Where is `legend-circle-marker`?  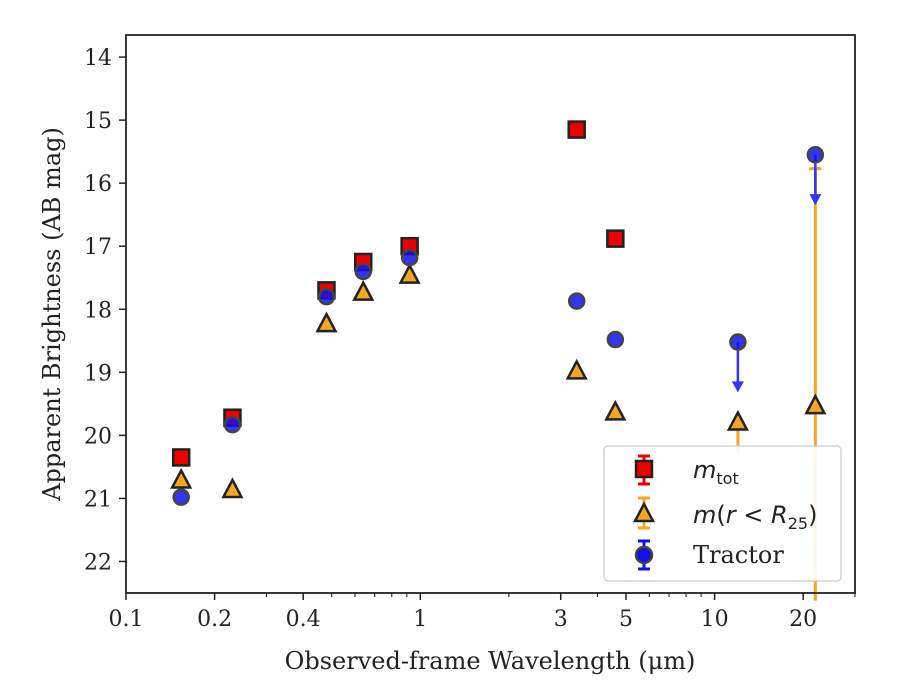 legend-circle-marker is located at coordinates (644, 555).